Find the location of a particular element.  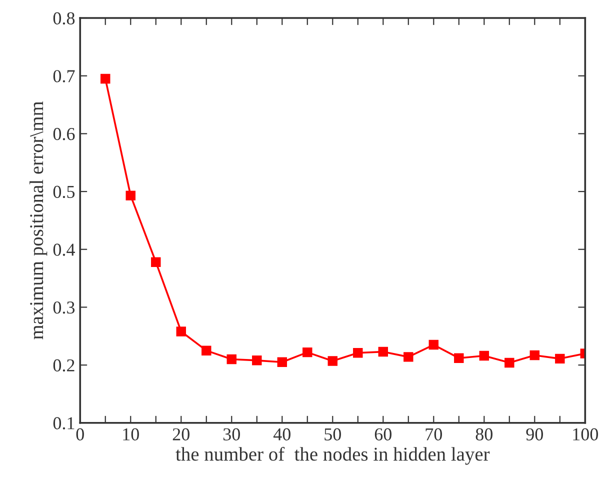

x-tick-label: 90 is located at coordinates (534, 434).